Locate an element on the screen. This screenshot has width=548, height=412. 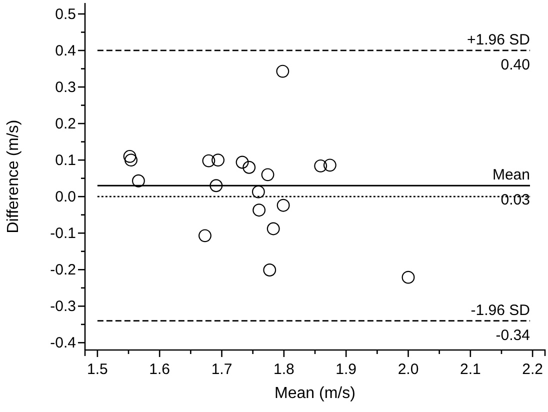
y-tick-label: 0.5 is located at coordinates (65, 14).